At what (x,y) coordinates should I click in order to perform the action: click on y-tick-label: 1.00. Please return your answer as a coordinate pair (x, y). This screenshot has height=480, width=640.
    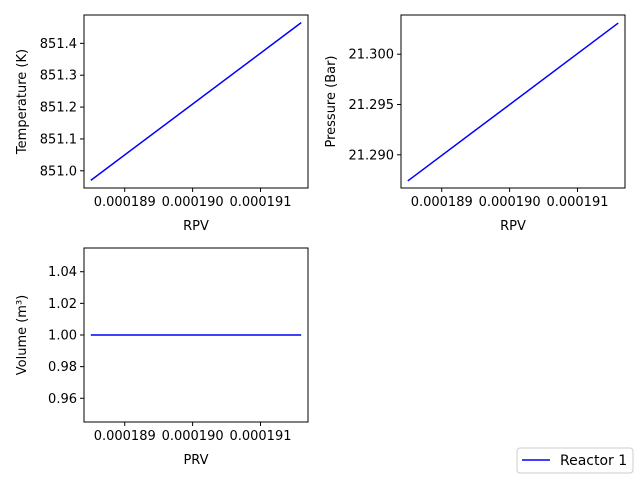
    Looking at the image, I should click on (62, 336).